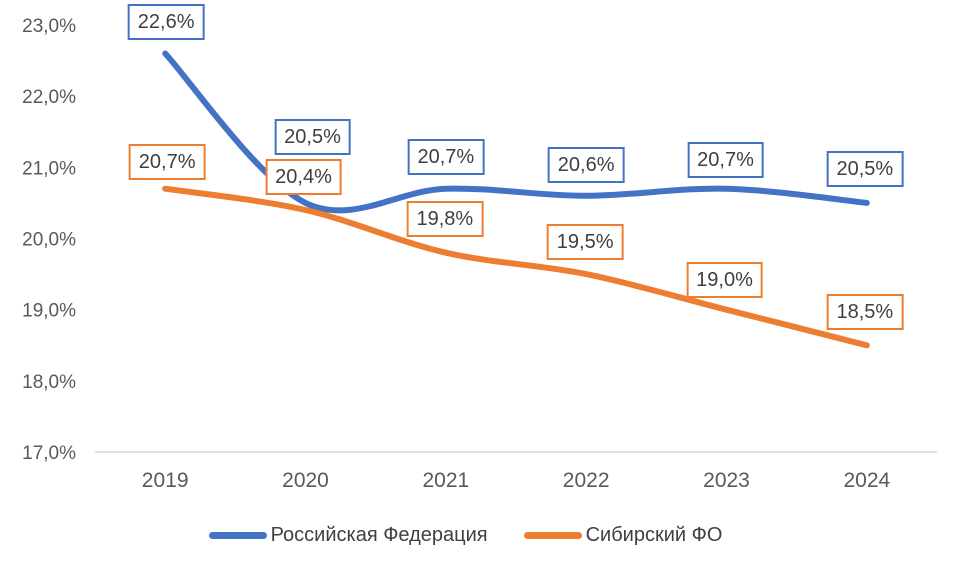  Describe the element at coordinates (585, 242) in the screenshot. I see `data-label-sfo-2022: 19,5%` at that location.